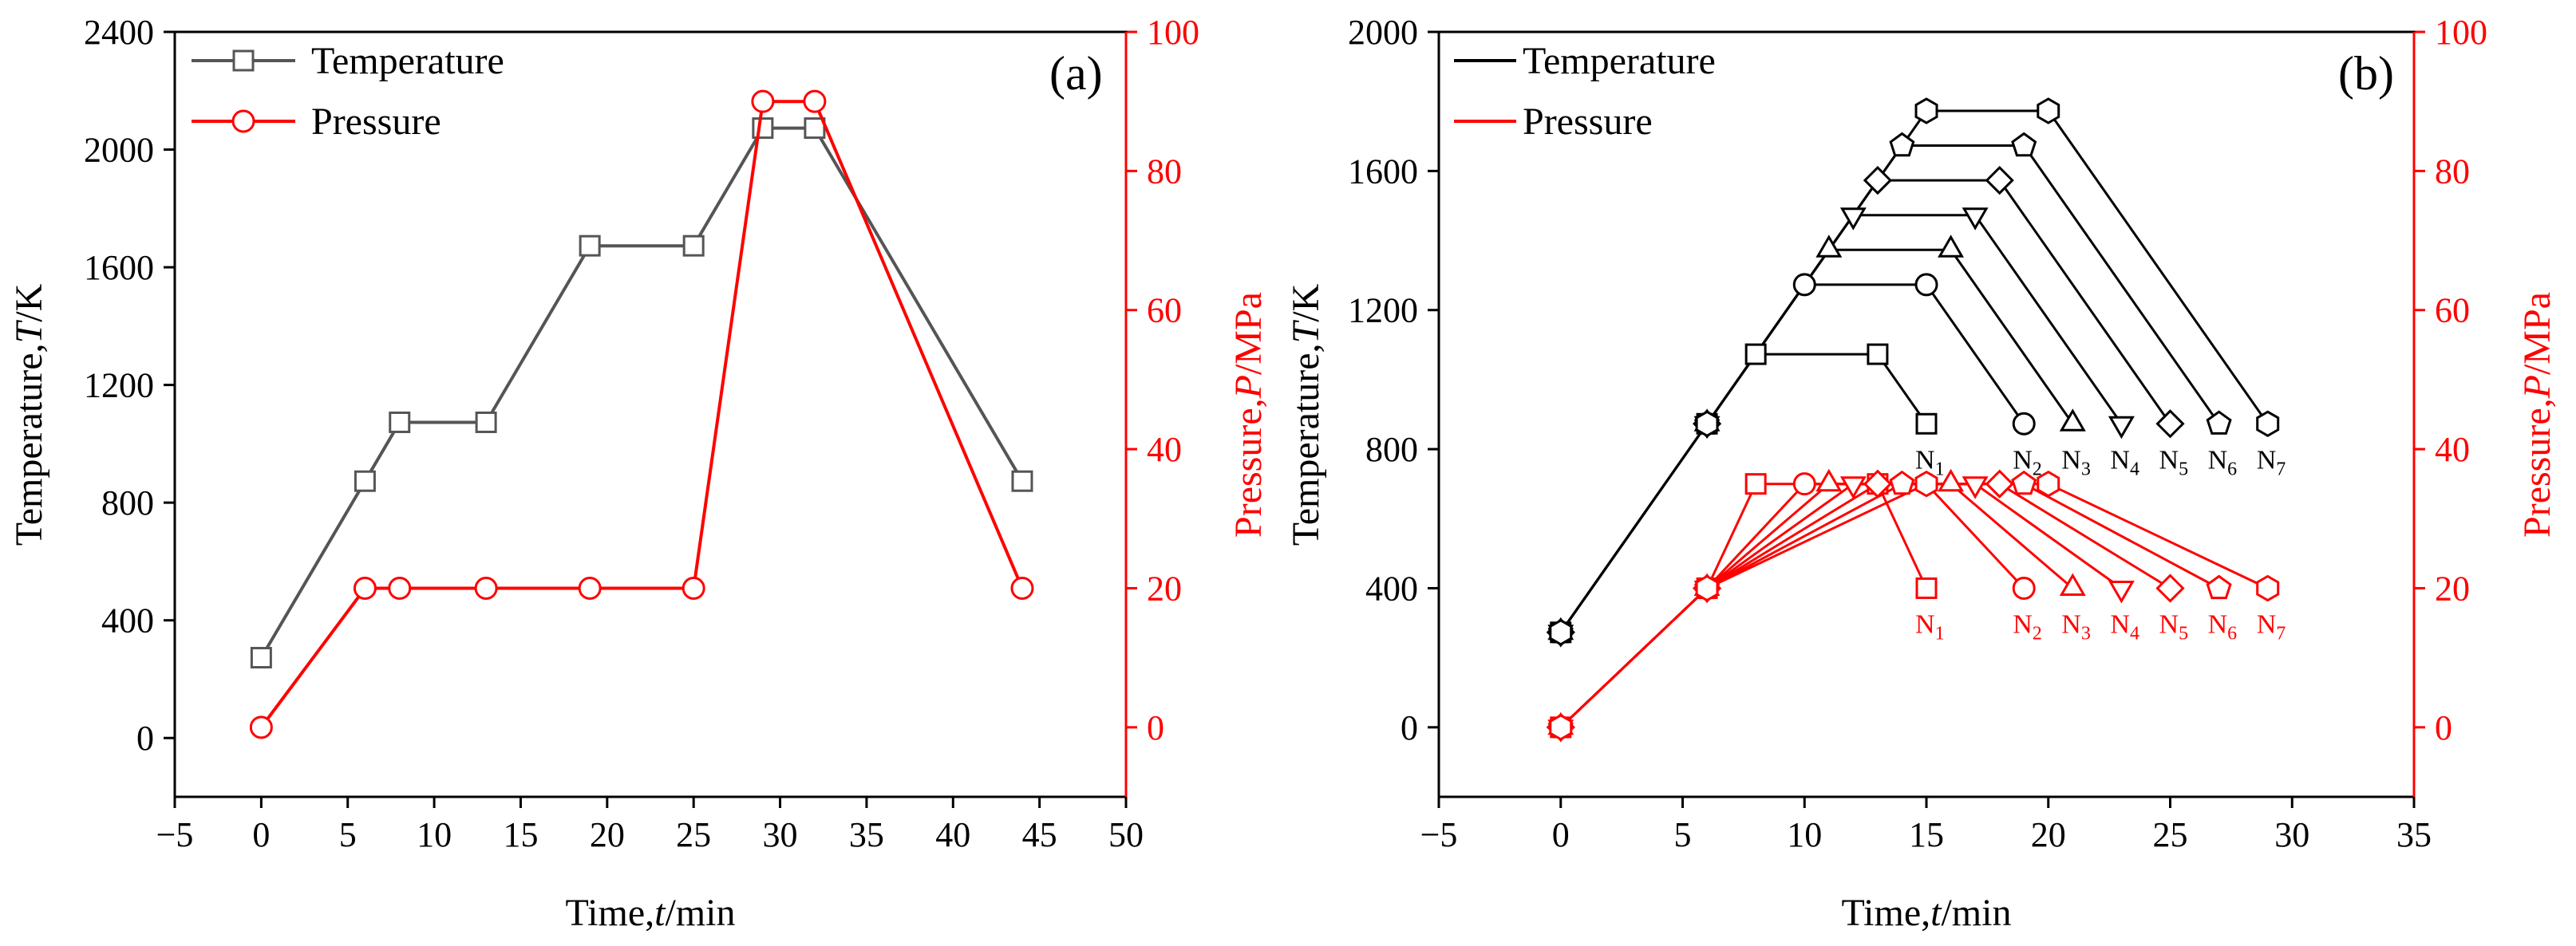 The image size is (2576, 946). What do you see at coordinates (434, 834) in the screenshot?
I see `panel-a-x-tick-label: 10` at bounding box center [434, 834].